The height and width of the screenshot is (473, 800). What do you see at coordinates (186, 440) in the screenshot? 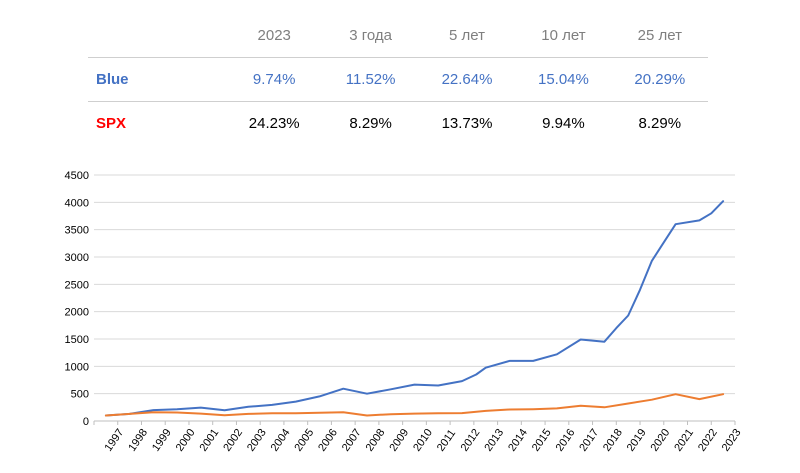
I see `x-tick-label: 2000` at bounding box center [186, 440].